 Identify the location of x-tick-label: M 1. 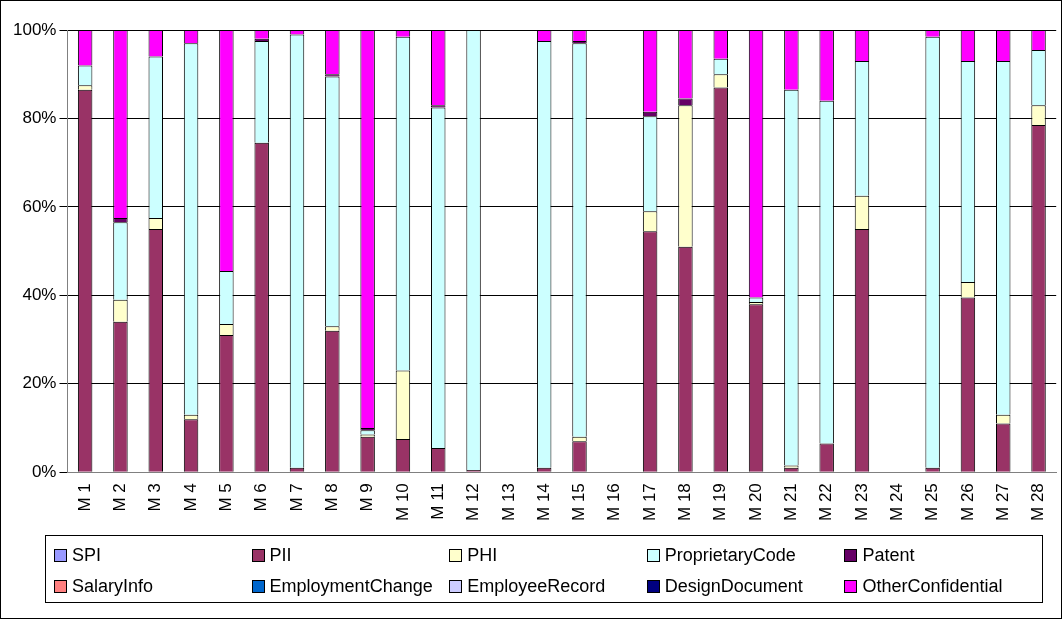
(84, 497).